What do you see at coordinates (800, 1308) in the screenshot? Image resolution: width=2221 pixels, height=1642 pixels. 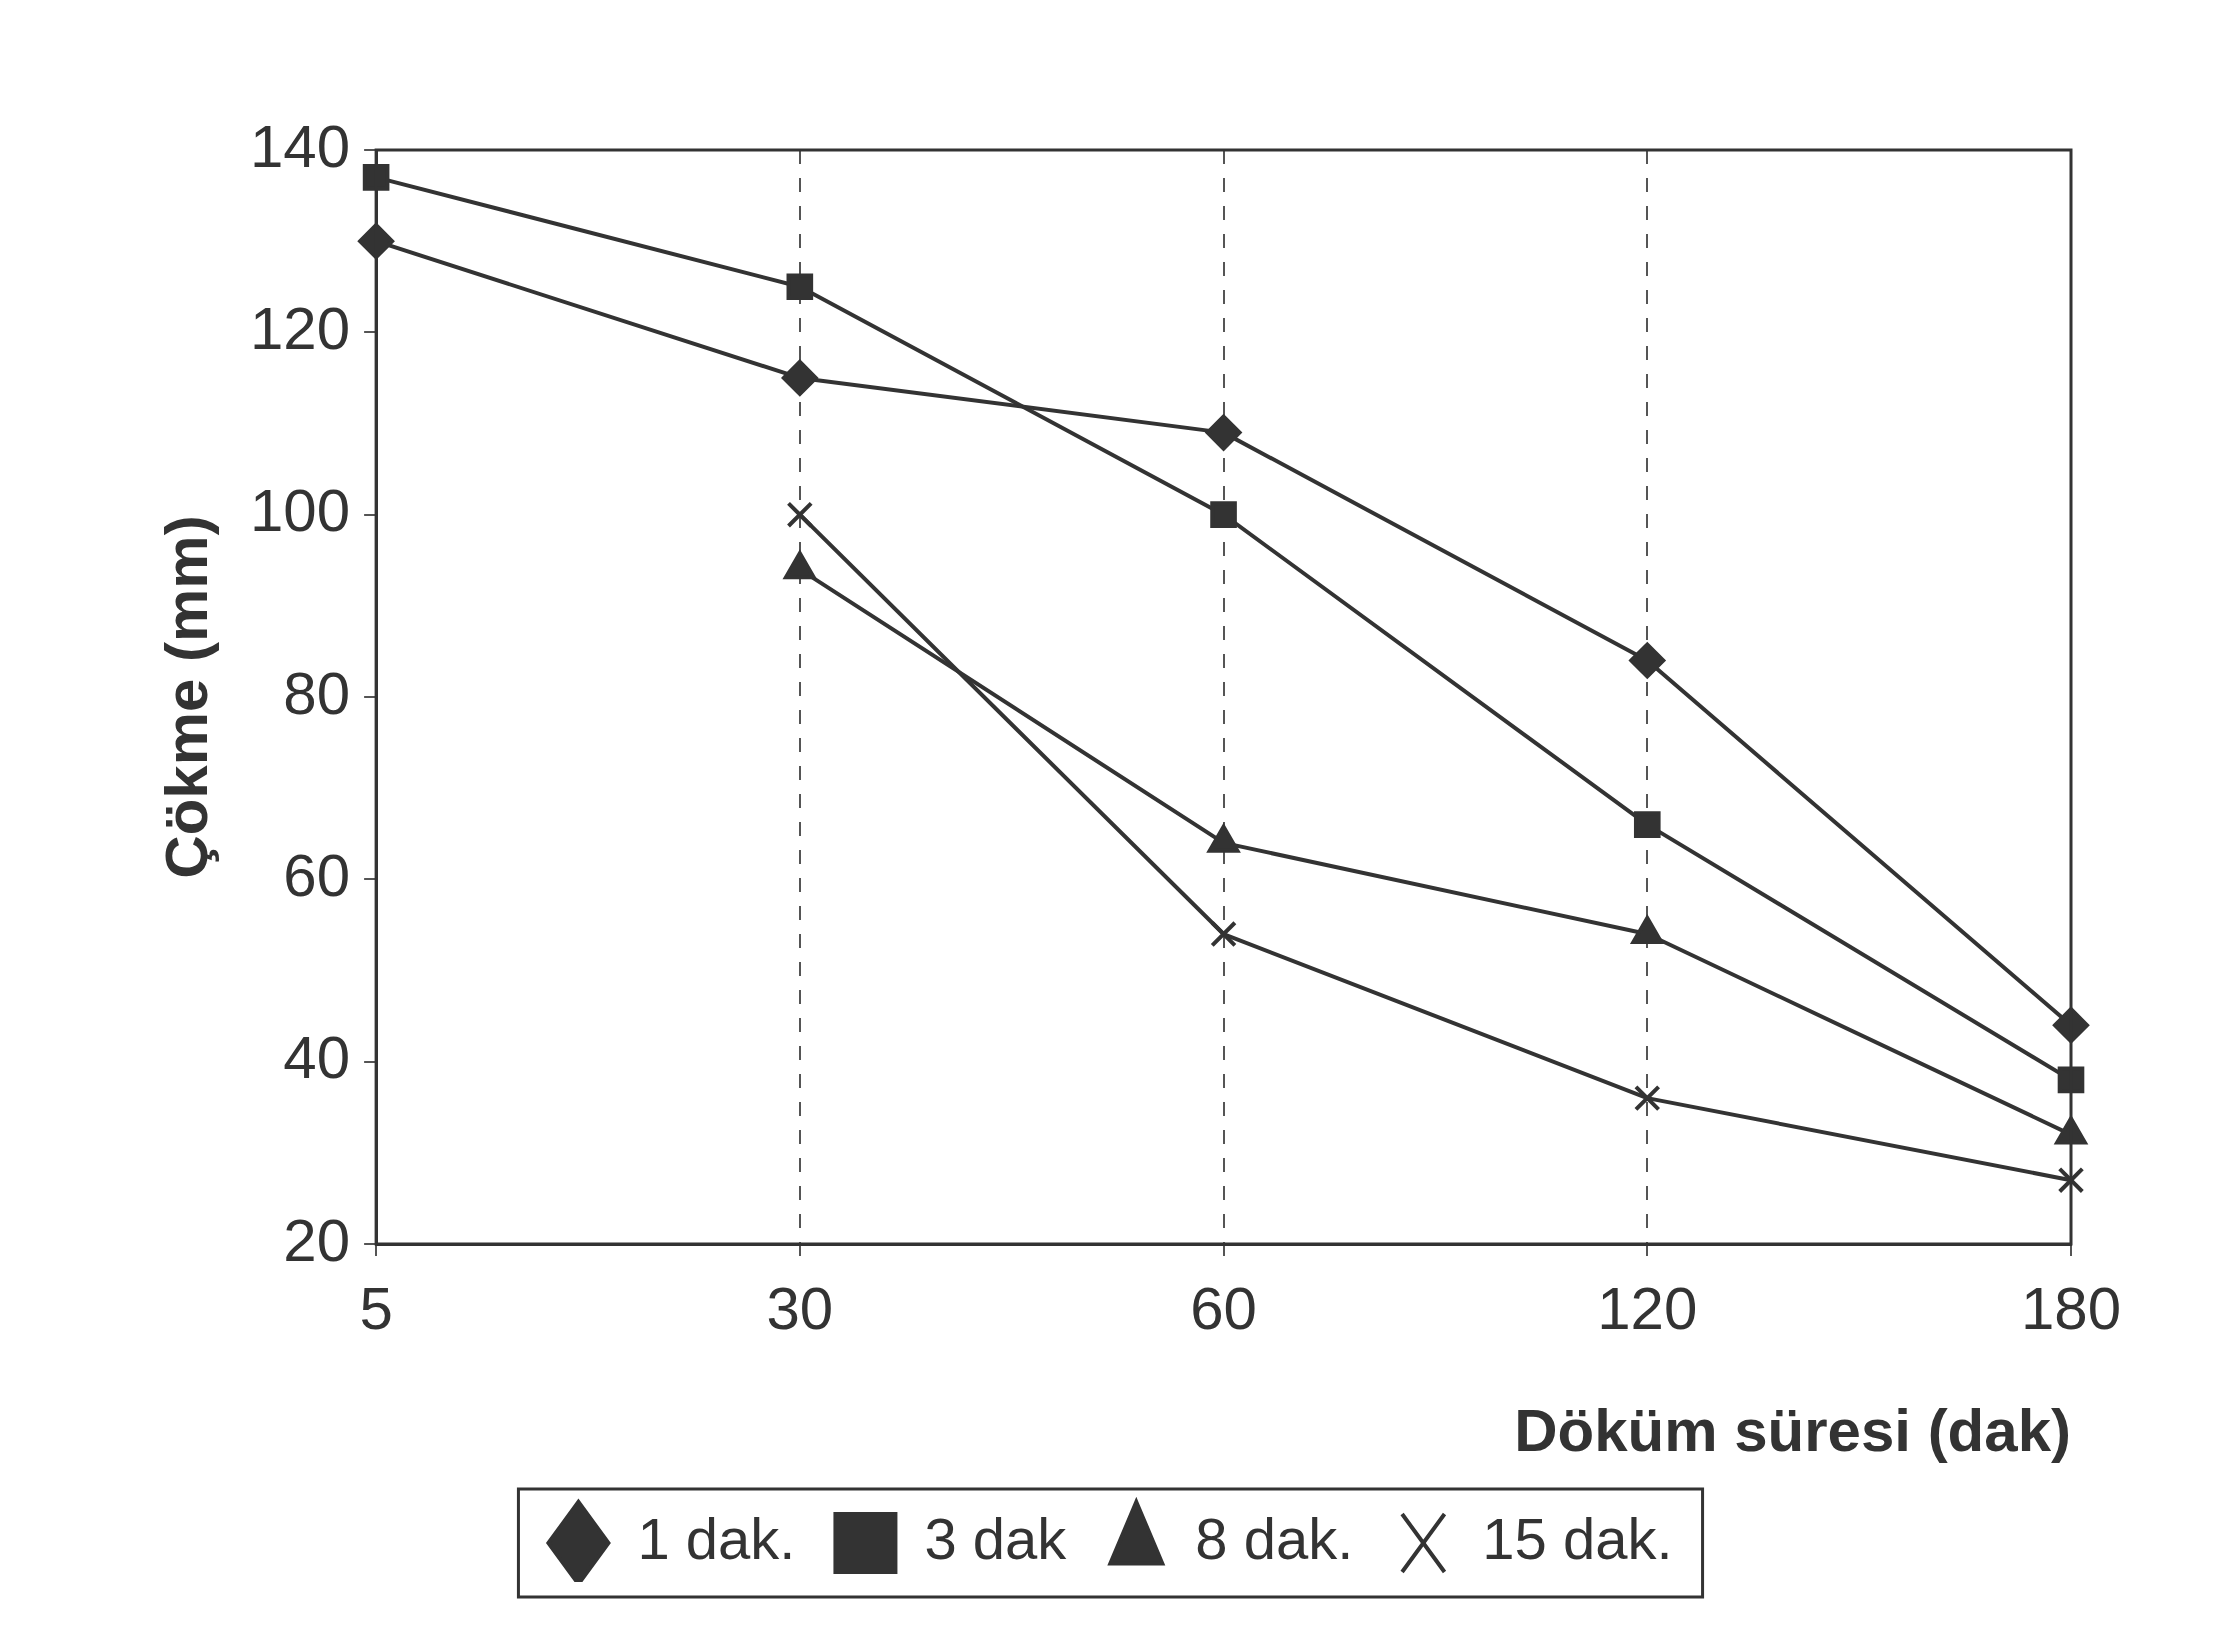 I see `x-tick-label: 30` at bounding box center [800, 1308].